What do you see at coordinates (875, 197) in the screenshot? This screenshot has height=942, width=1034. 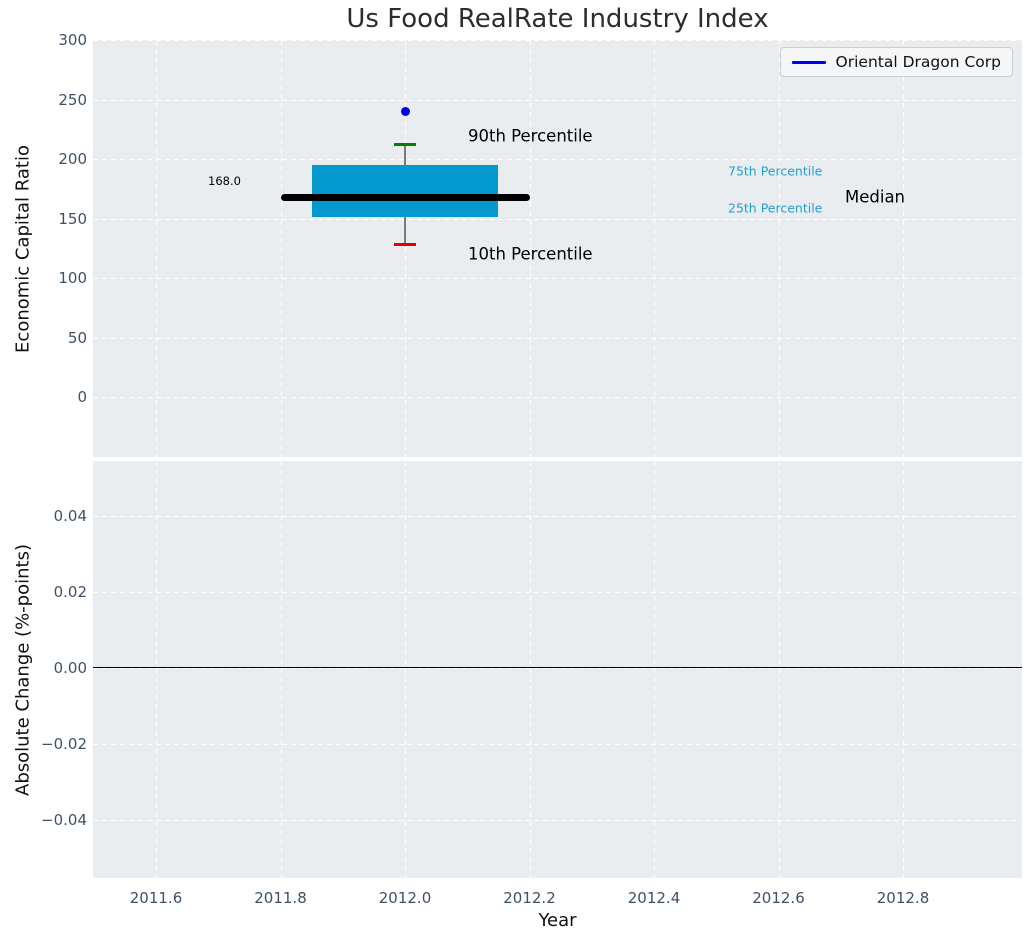 I see `annotation-median: Median` at bounding box center [875, 197].